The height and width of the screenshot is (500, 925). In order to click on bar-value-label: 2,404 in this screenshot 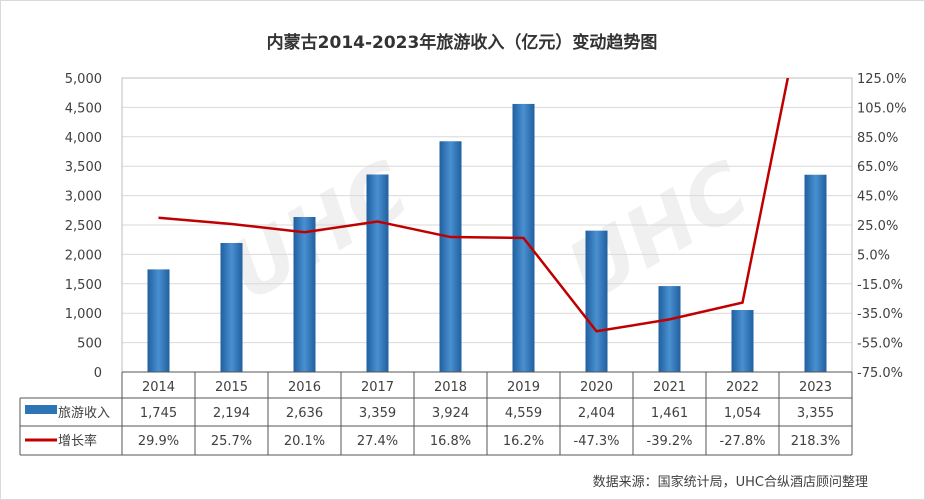, I will do `click(596, 413)`.